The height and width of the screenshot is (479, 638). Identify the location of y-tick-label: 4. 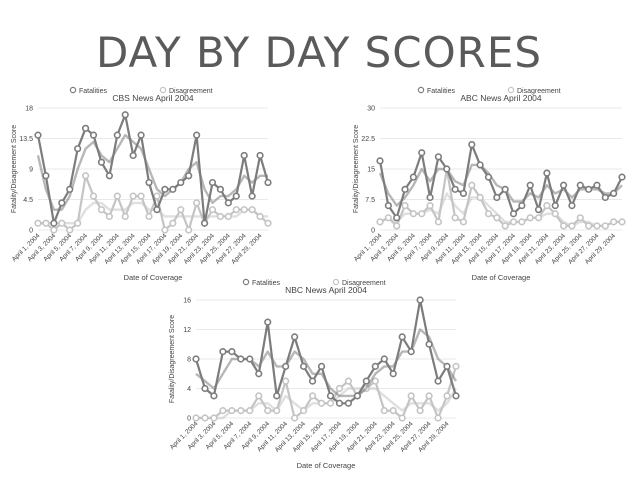
(189, 389).